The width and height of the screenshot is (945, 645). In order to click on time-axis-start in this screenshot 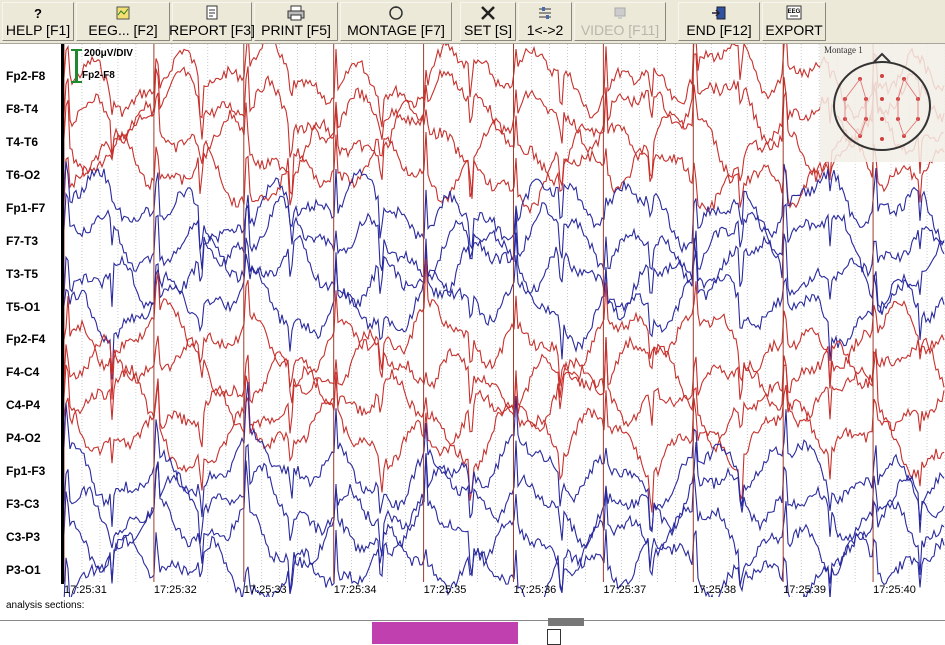, I will do `click(62, 314)`.